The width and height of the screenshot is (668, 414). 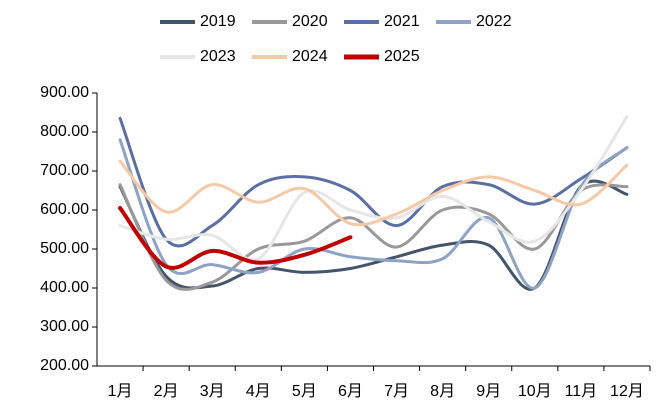 I want to click on x-tick-label: 6月, so click(x=350, y=391).